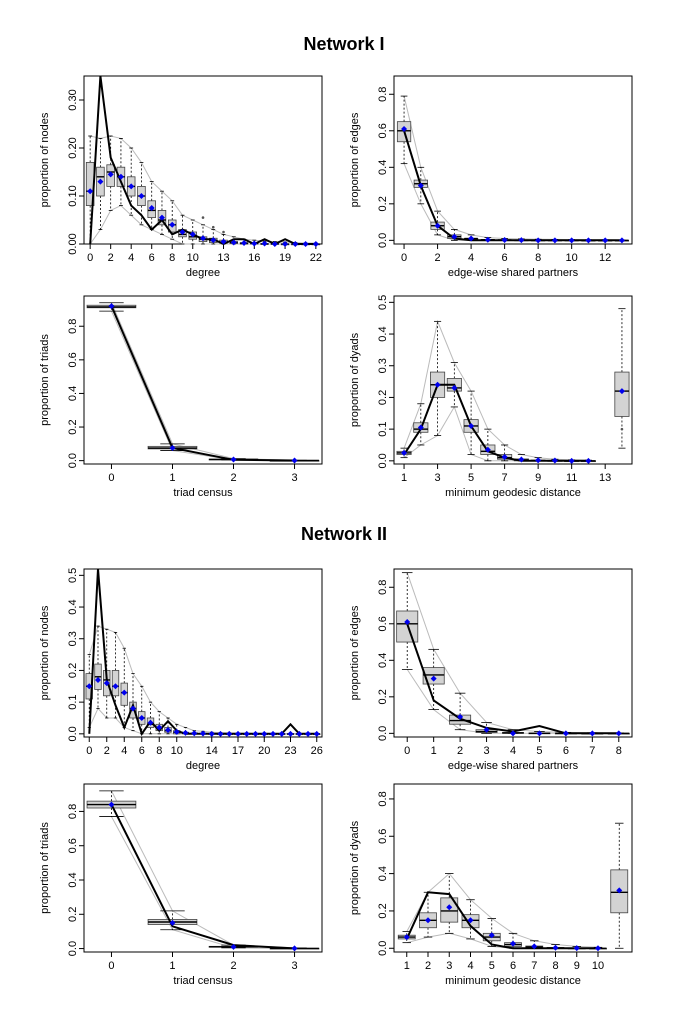  Describe the element at coordinates (115, 683) in the screenshot. I see `box` at that location.